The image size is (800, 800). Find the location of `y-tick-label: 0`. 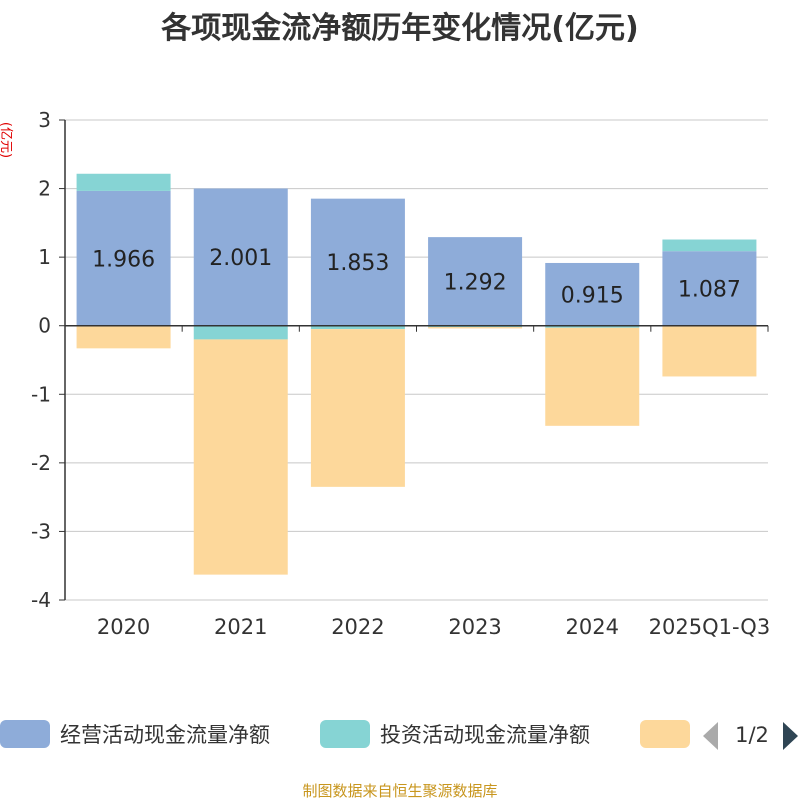

y-tick-label: 0 is located at coordinates (44, 326).